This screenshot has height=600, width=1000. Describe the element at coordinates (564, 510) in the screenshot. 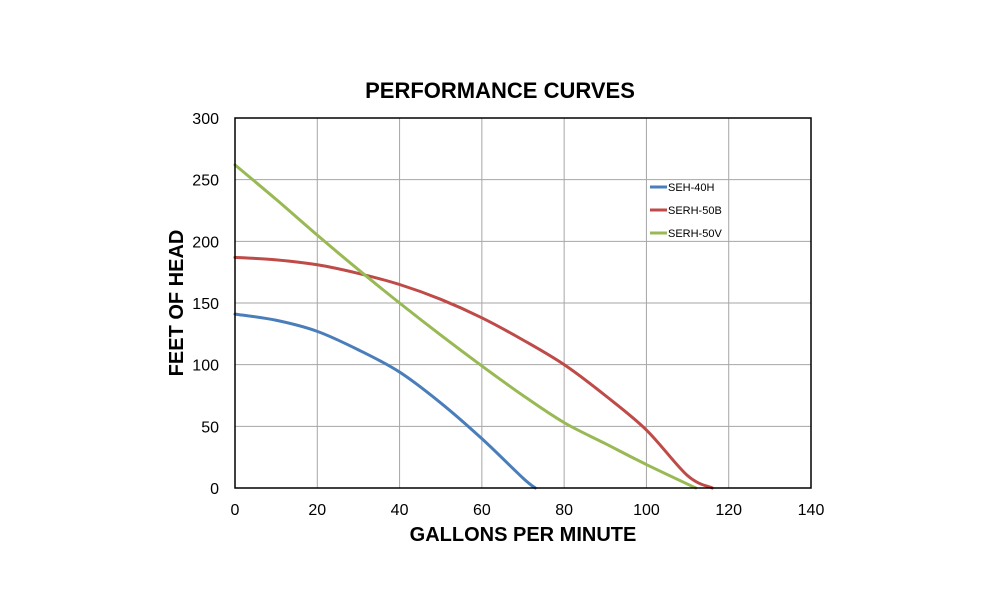

I see `x-tick-label: 80` at that location.